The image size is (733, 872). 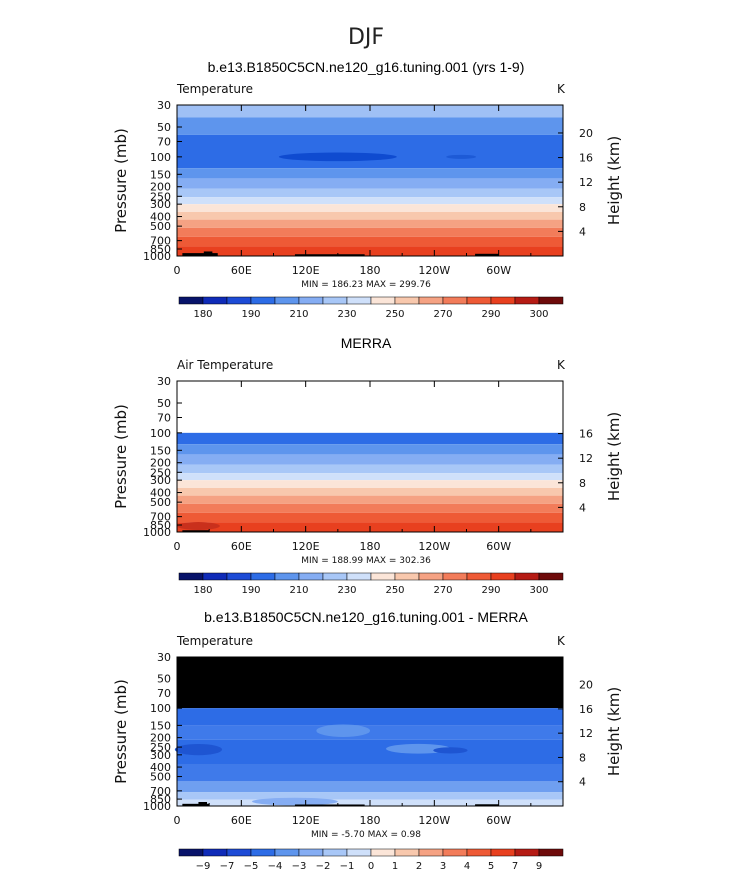 What do you see at coordinates (160, 217) in the screenshot?
I see `pressure-tick-label: 400` at bounding box center [160, 217].